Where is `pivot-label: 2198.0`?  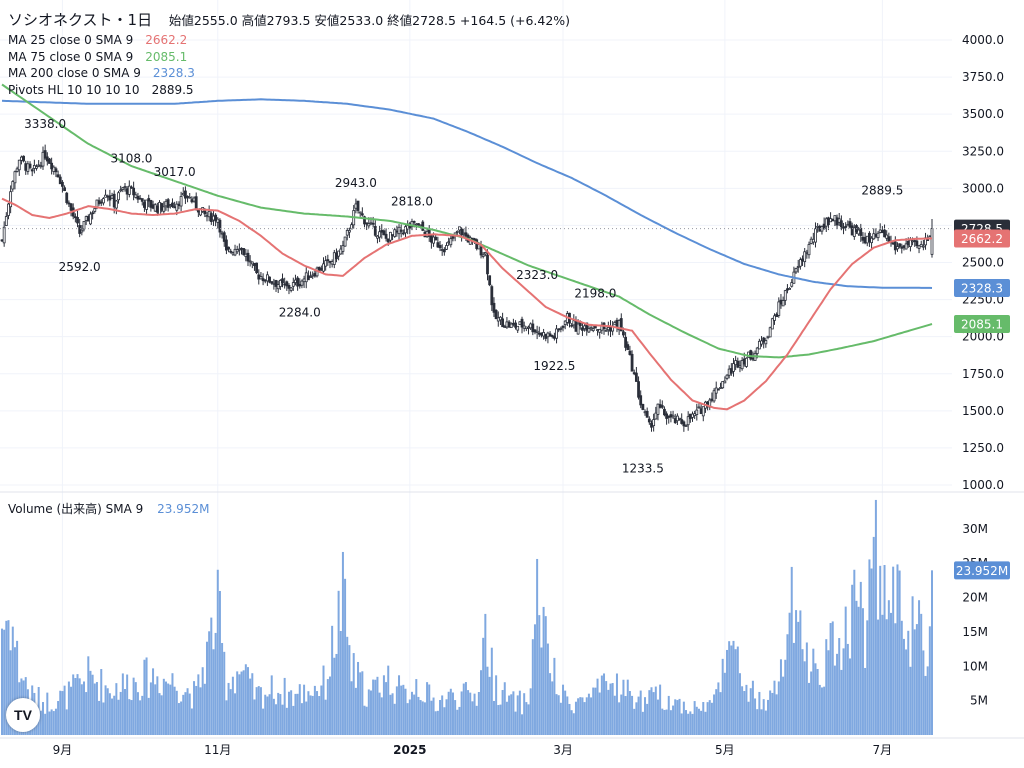 pivot-label: 2198.0 is located at coordinates (595, 293).